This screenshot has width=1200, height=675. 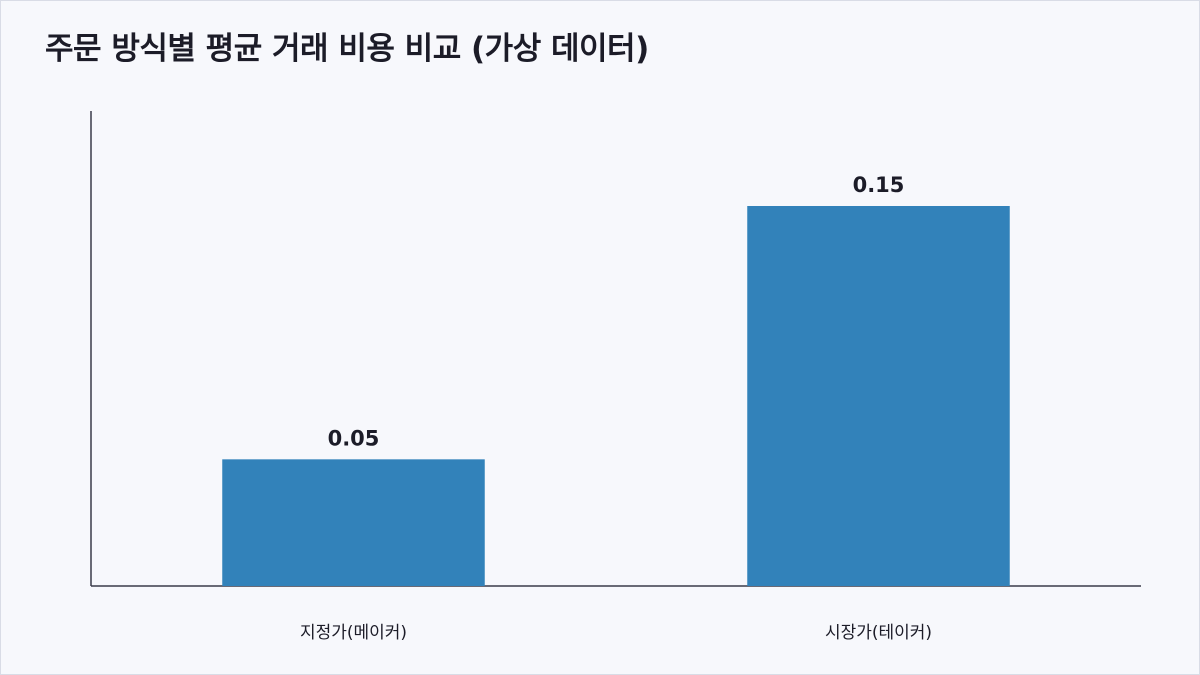 I want to click on bar-value-label-2: 0.15, so click(x=879, y=185).